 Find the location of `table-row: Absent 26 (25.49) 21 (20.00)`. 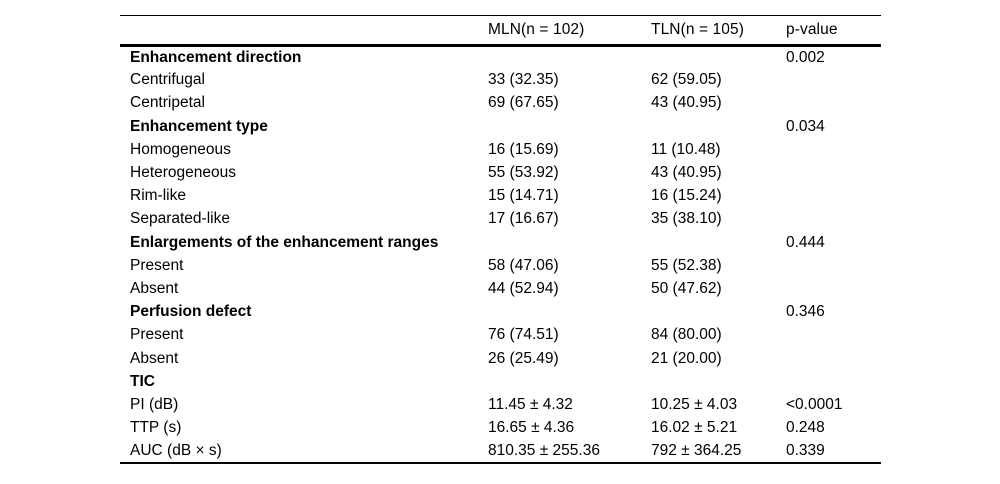

table-row: Absent 26 (25.49) 21 (20.00) is located at coordinates (500, 358).